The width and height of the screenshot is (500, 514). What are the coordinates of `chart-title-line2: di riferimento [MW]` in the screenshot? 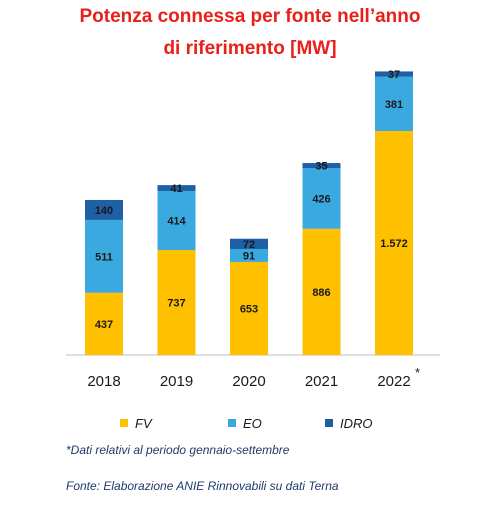 It's located at (250, 48).